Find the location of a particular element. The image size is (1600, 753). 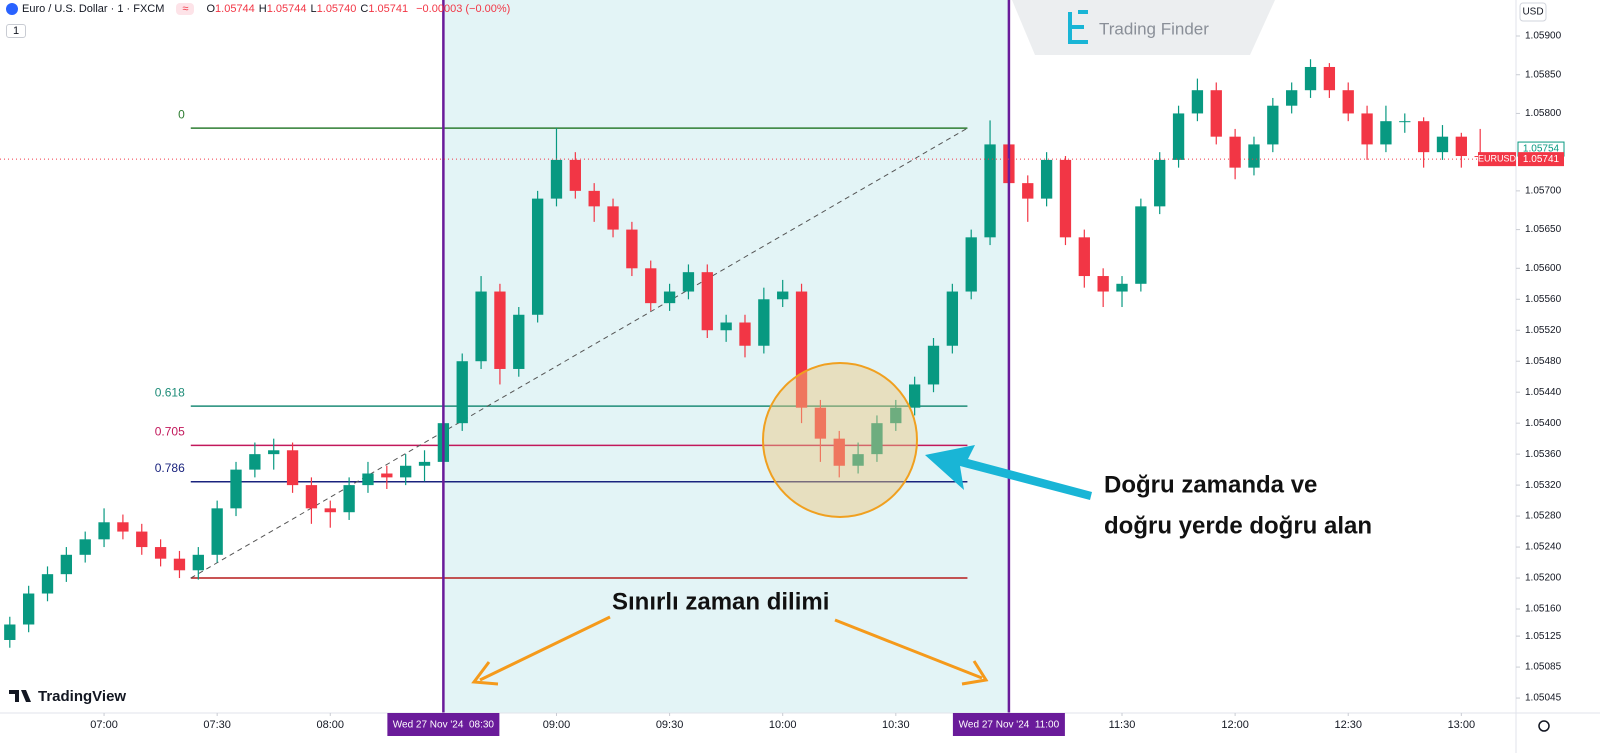

x-tick-label: 07:00 is located at coordinates (104, 725).